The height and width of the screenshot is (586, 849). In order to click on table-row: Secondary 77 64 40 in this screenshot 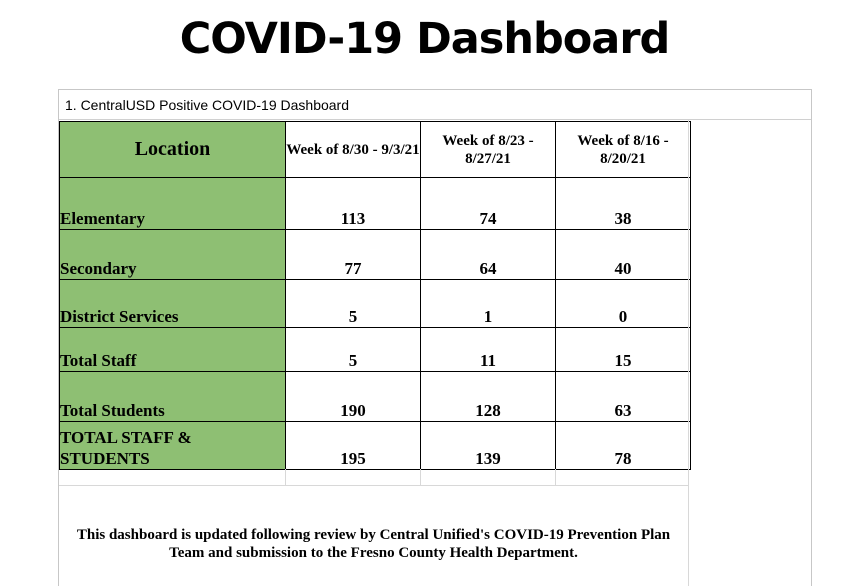, I will do `click(375, 254)`.